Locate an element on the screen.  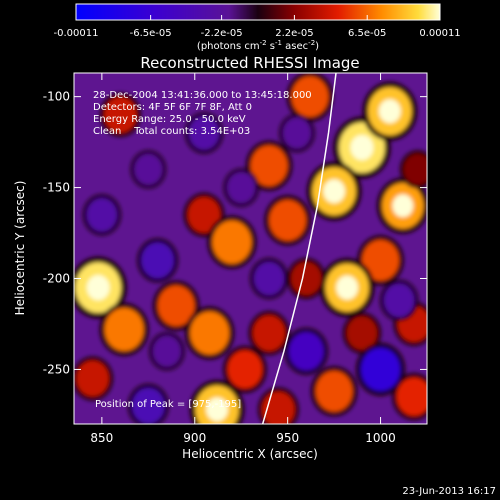
x-tick-label: 850 is located at coordinates (101, 438).